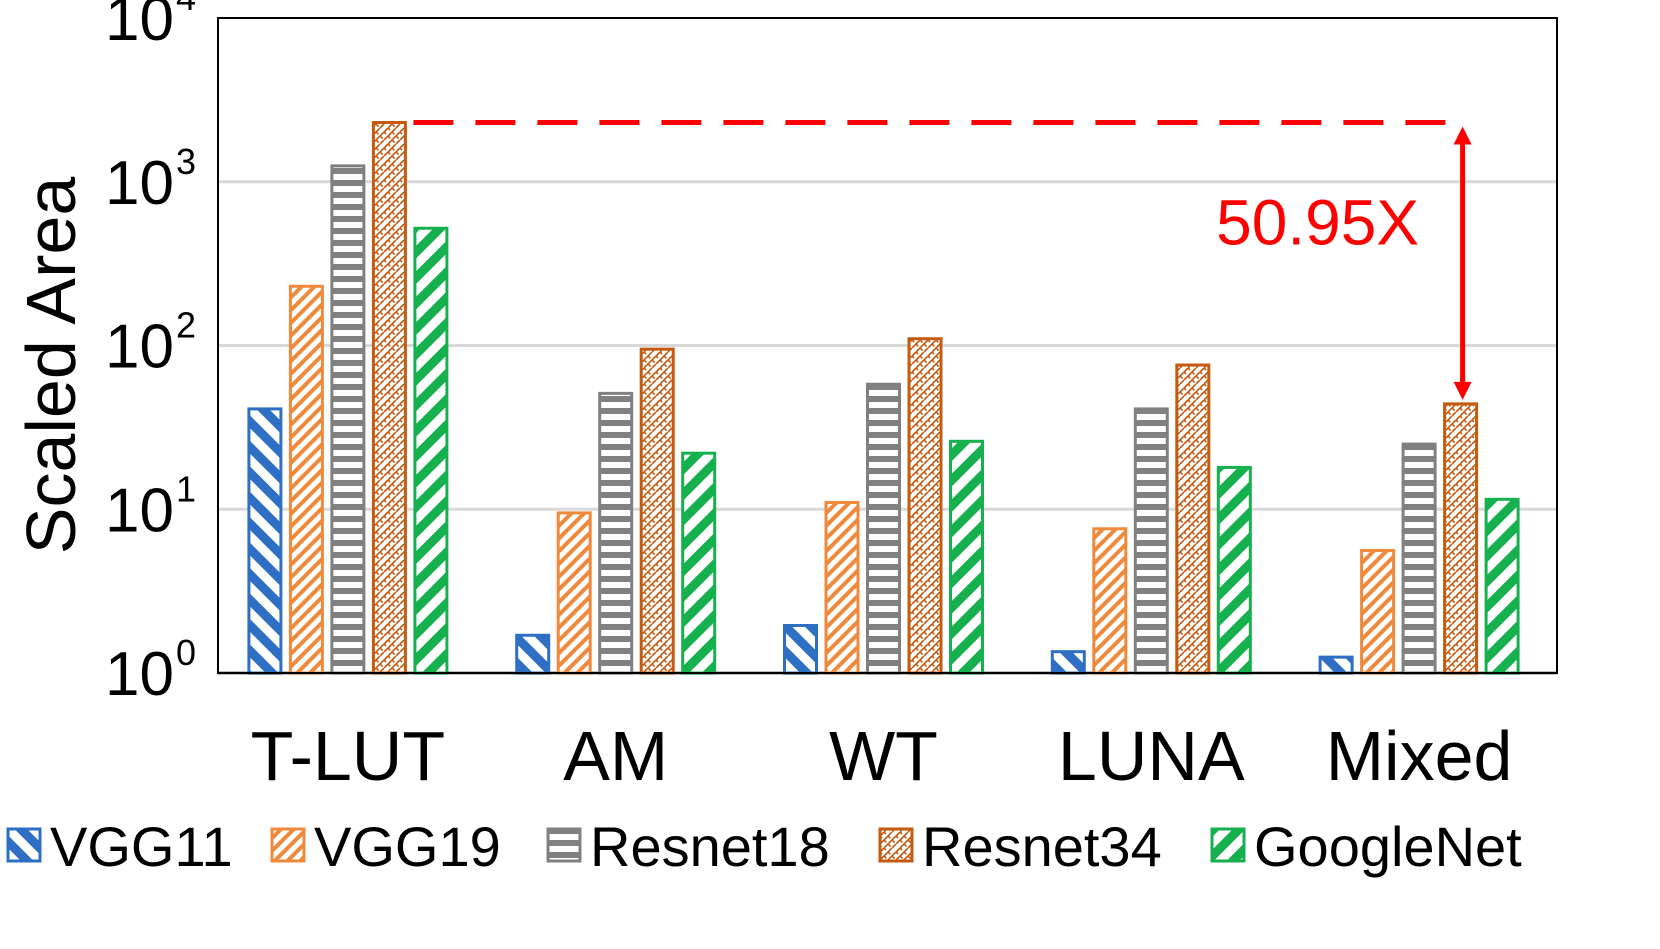  I want to click on y-axis-label: Scaled Area, so click(51, 366).